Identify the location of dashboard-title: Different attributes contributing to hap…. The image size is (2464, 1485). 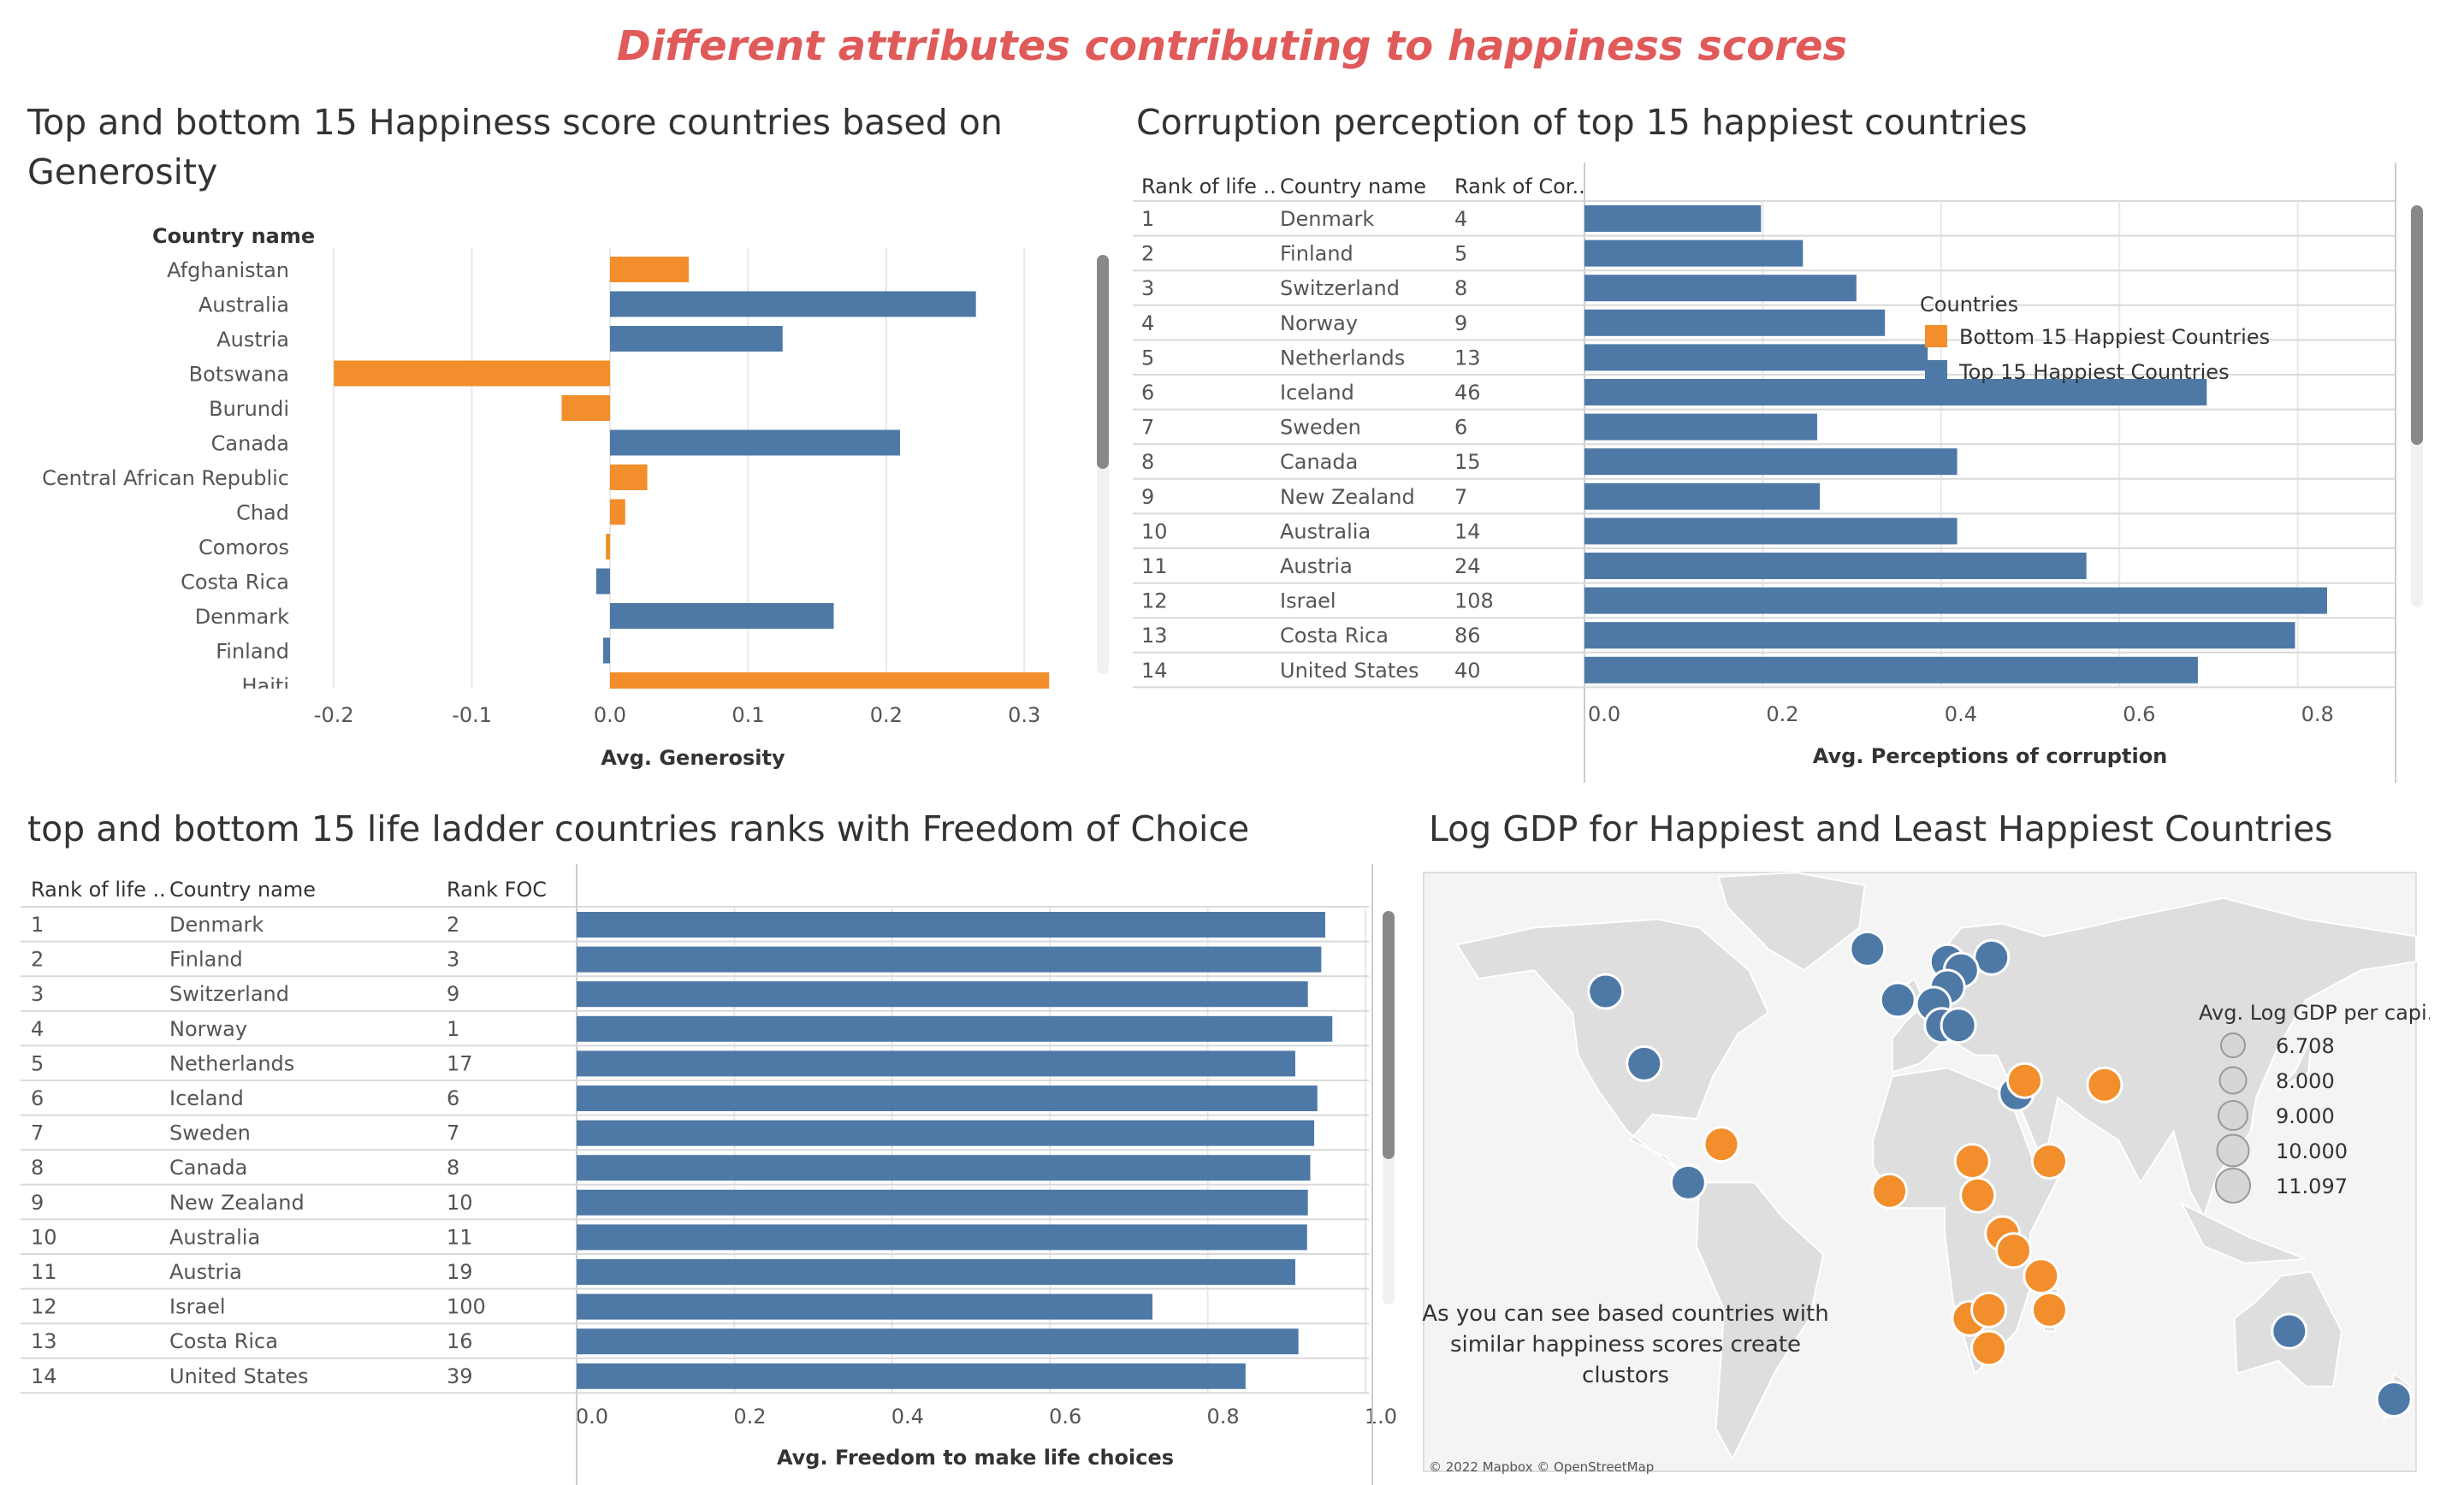
(1232, 46).